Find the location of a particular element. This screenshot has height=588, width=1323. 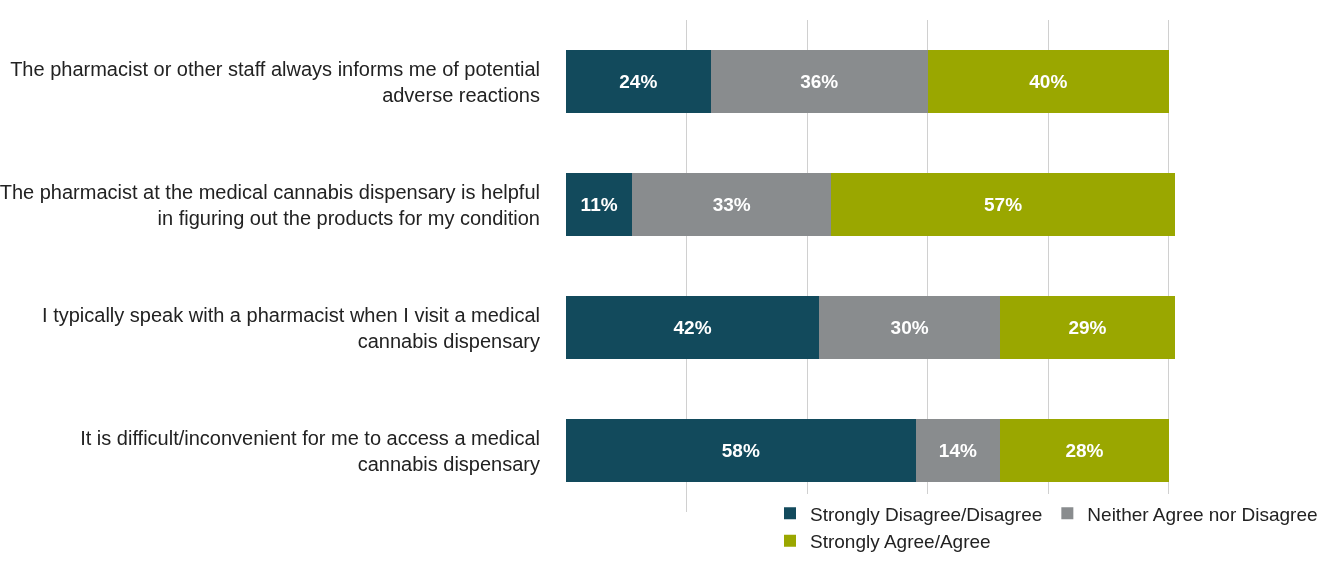

data-label: 57% is located at coordinates (1003, 204).